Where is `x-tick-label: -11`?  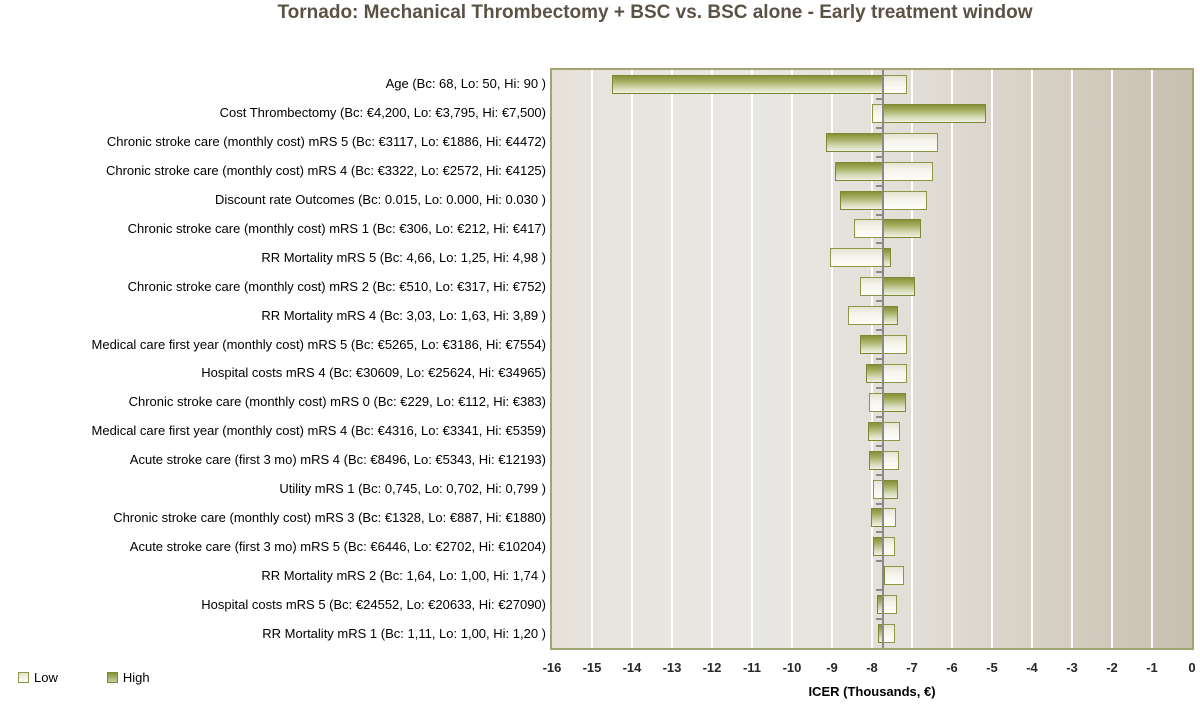
x-tick-label: -11 is located at coordinates (752, 667).